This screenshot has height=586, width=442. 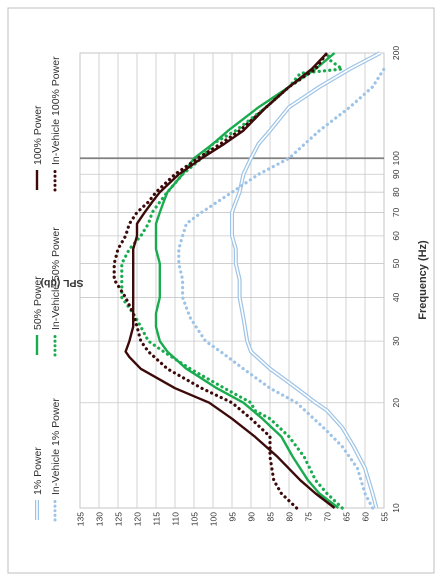 I want to click on frequency-tick-label: 200, so click(x=396, y=53).